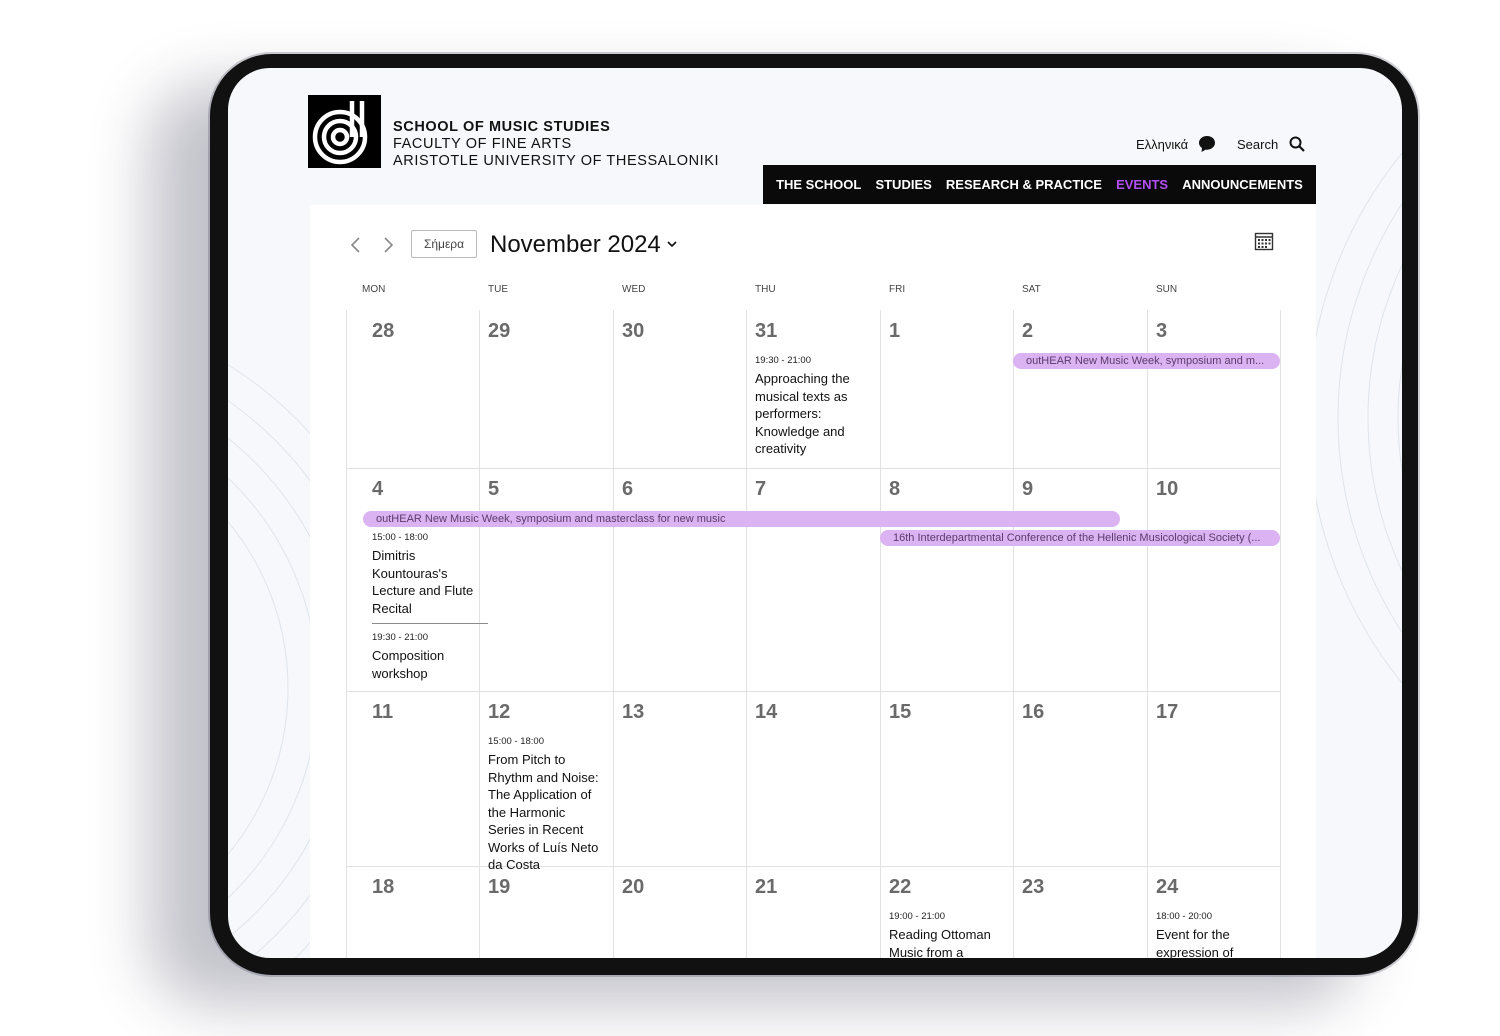 The width and height of the screenshot is (1500, 1036). What do you see at coordinates (499, 712) in the screenshot?
I see `day-number: 12` at bounding box center [499, 712].